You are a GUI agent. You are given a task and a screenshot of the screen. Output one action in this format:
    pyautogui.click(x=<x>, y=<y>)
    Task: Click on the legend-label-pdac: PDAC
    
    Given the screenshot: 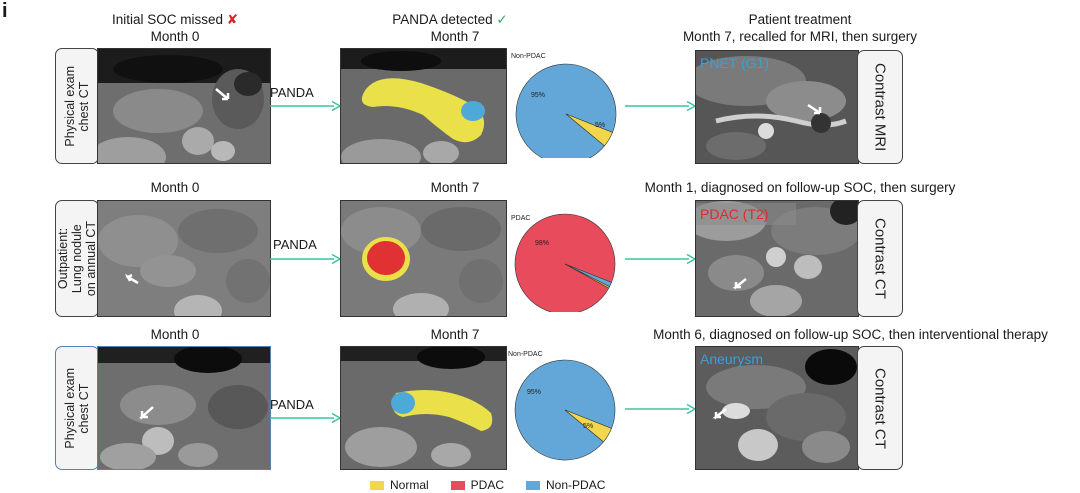 What is the action you would take?
    pyautogui.click(x=487, y=485)
    